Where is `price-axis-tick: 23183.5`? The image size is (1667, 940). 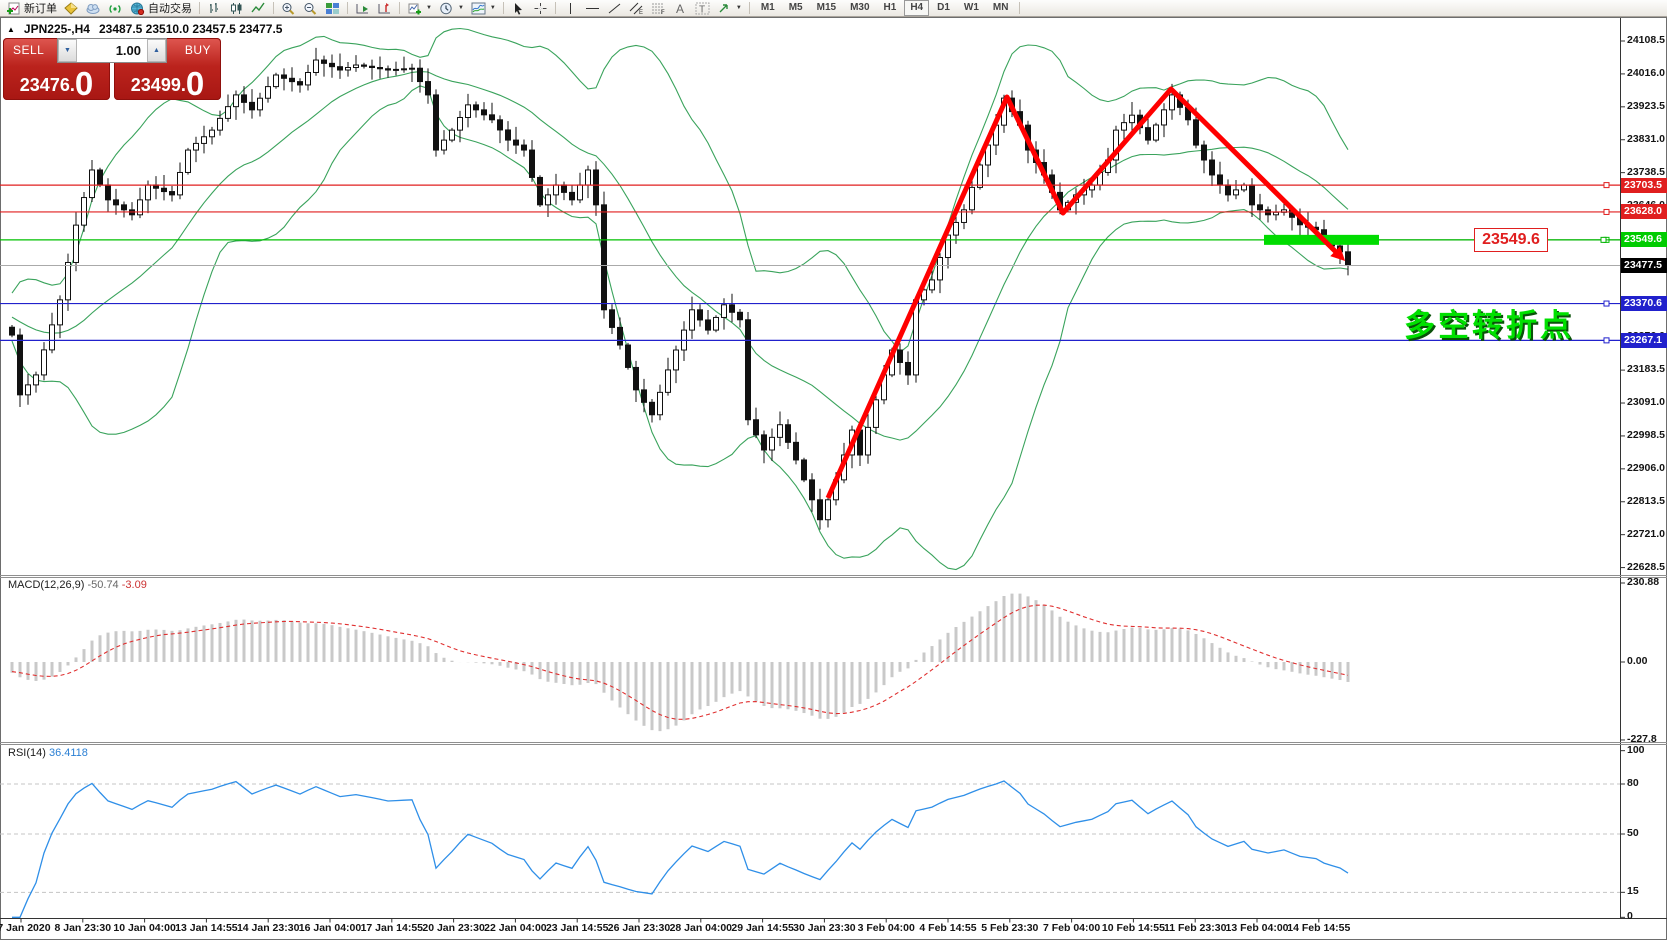
price-axis-tick: 23183.5 is located at coordinates (1646, 369).